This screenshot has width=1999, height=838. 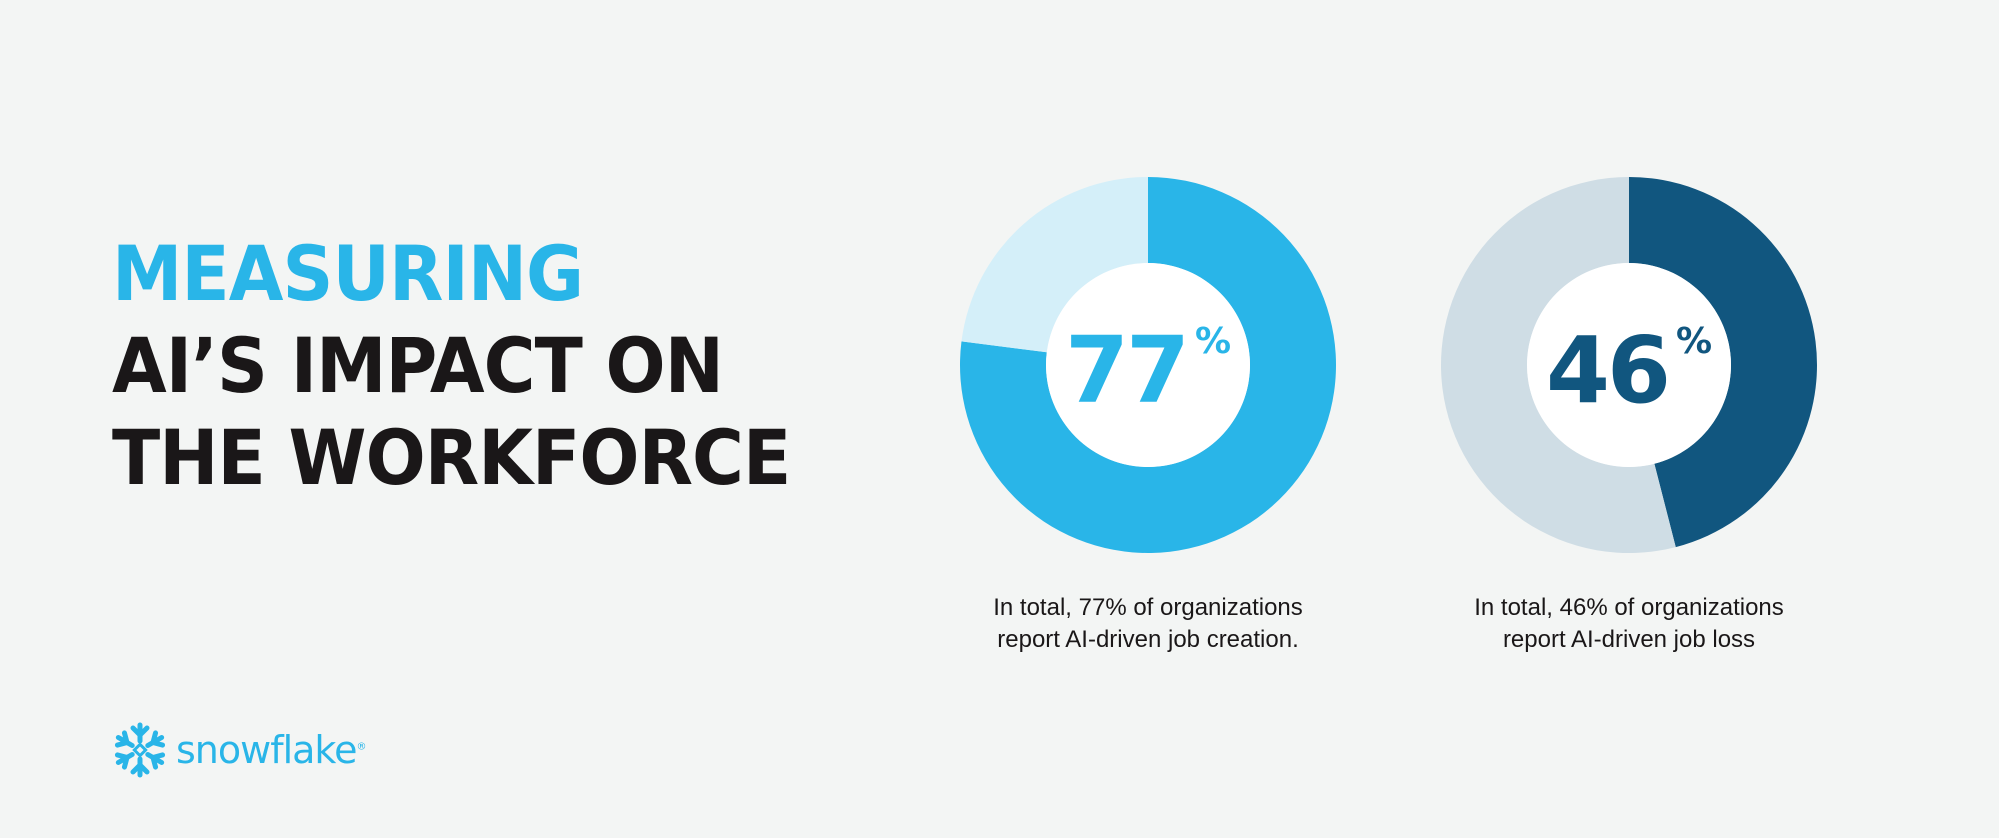 What do you see at coordinates (140, 750) in the screenshot?
I see `snowflake-icon` at bounding box center [140, 750].